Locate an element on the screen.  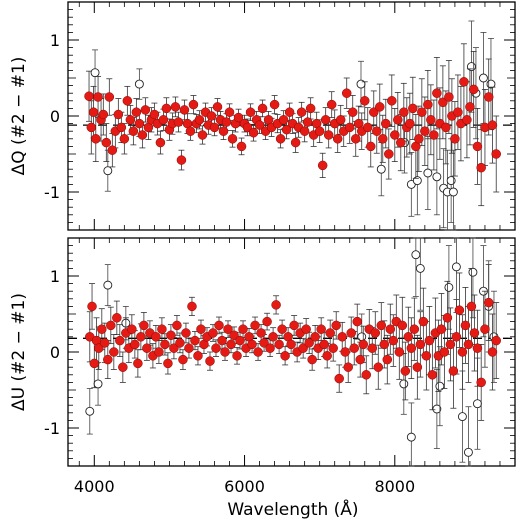
y-tick-label: 0 is located at coordinates (55, 352).